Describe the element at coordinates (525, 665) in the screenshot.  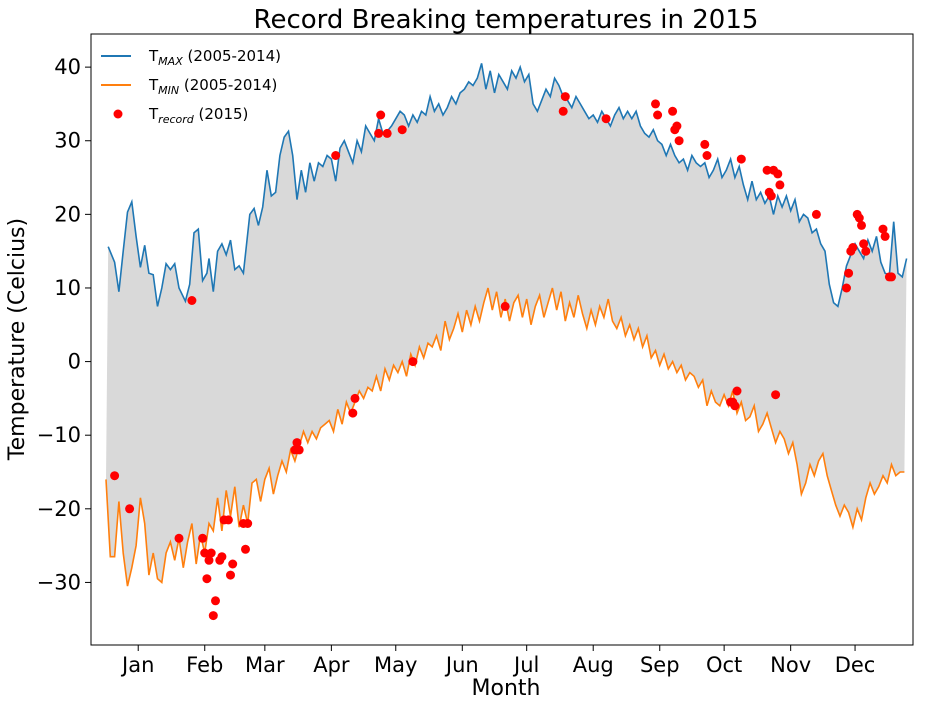
I see `x-tick-label: Jul` at that location.